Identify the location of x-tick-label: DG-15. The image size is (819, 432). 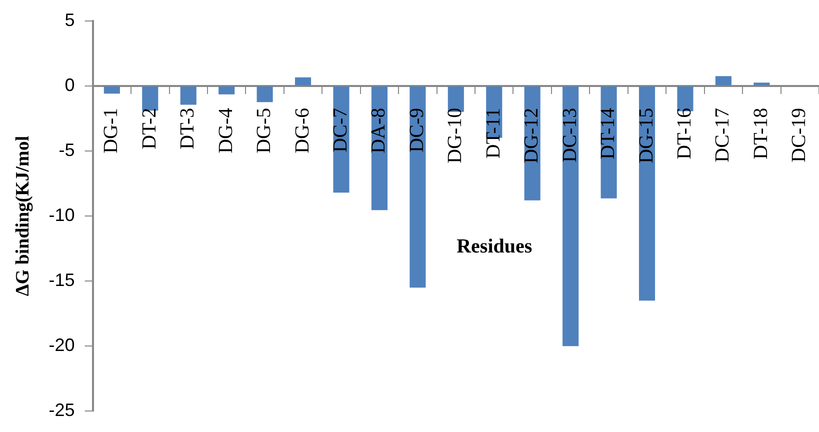
(646, 136).